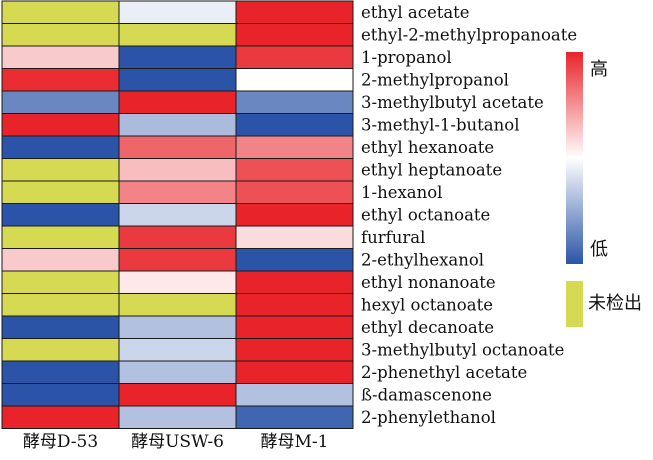 The image size is (653, 460). I want to click on row-label: ethyl nonanoate, so click(428, 282).